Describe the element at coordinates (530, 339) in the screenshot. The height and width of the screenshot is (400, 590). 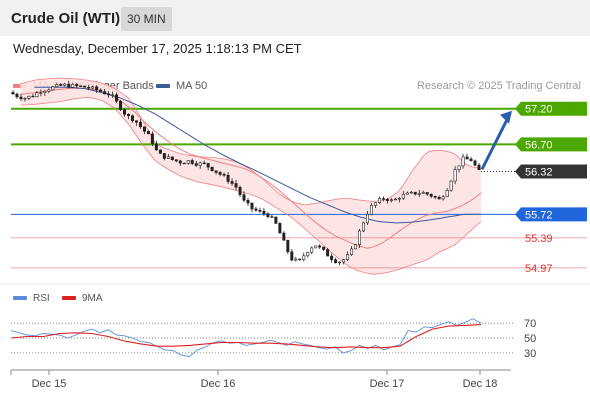
I see `rsi-tick-label: 50` at that location.